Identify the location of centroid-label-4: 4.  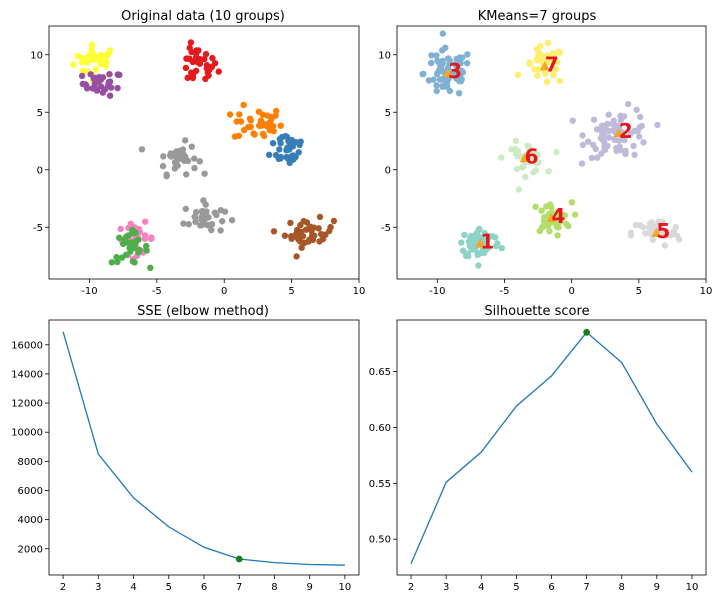
(559, 216).